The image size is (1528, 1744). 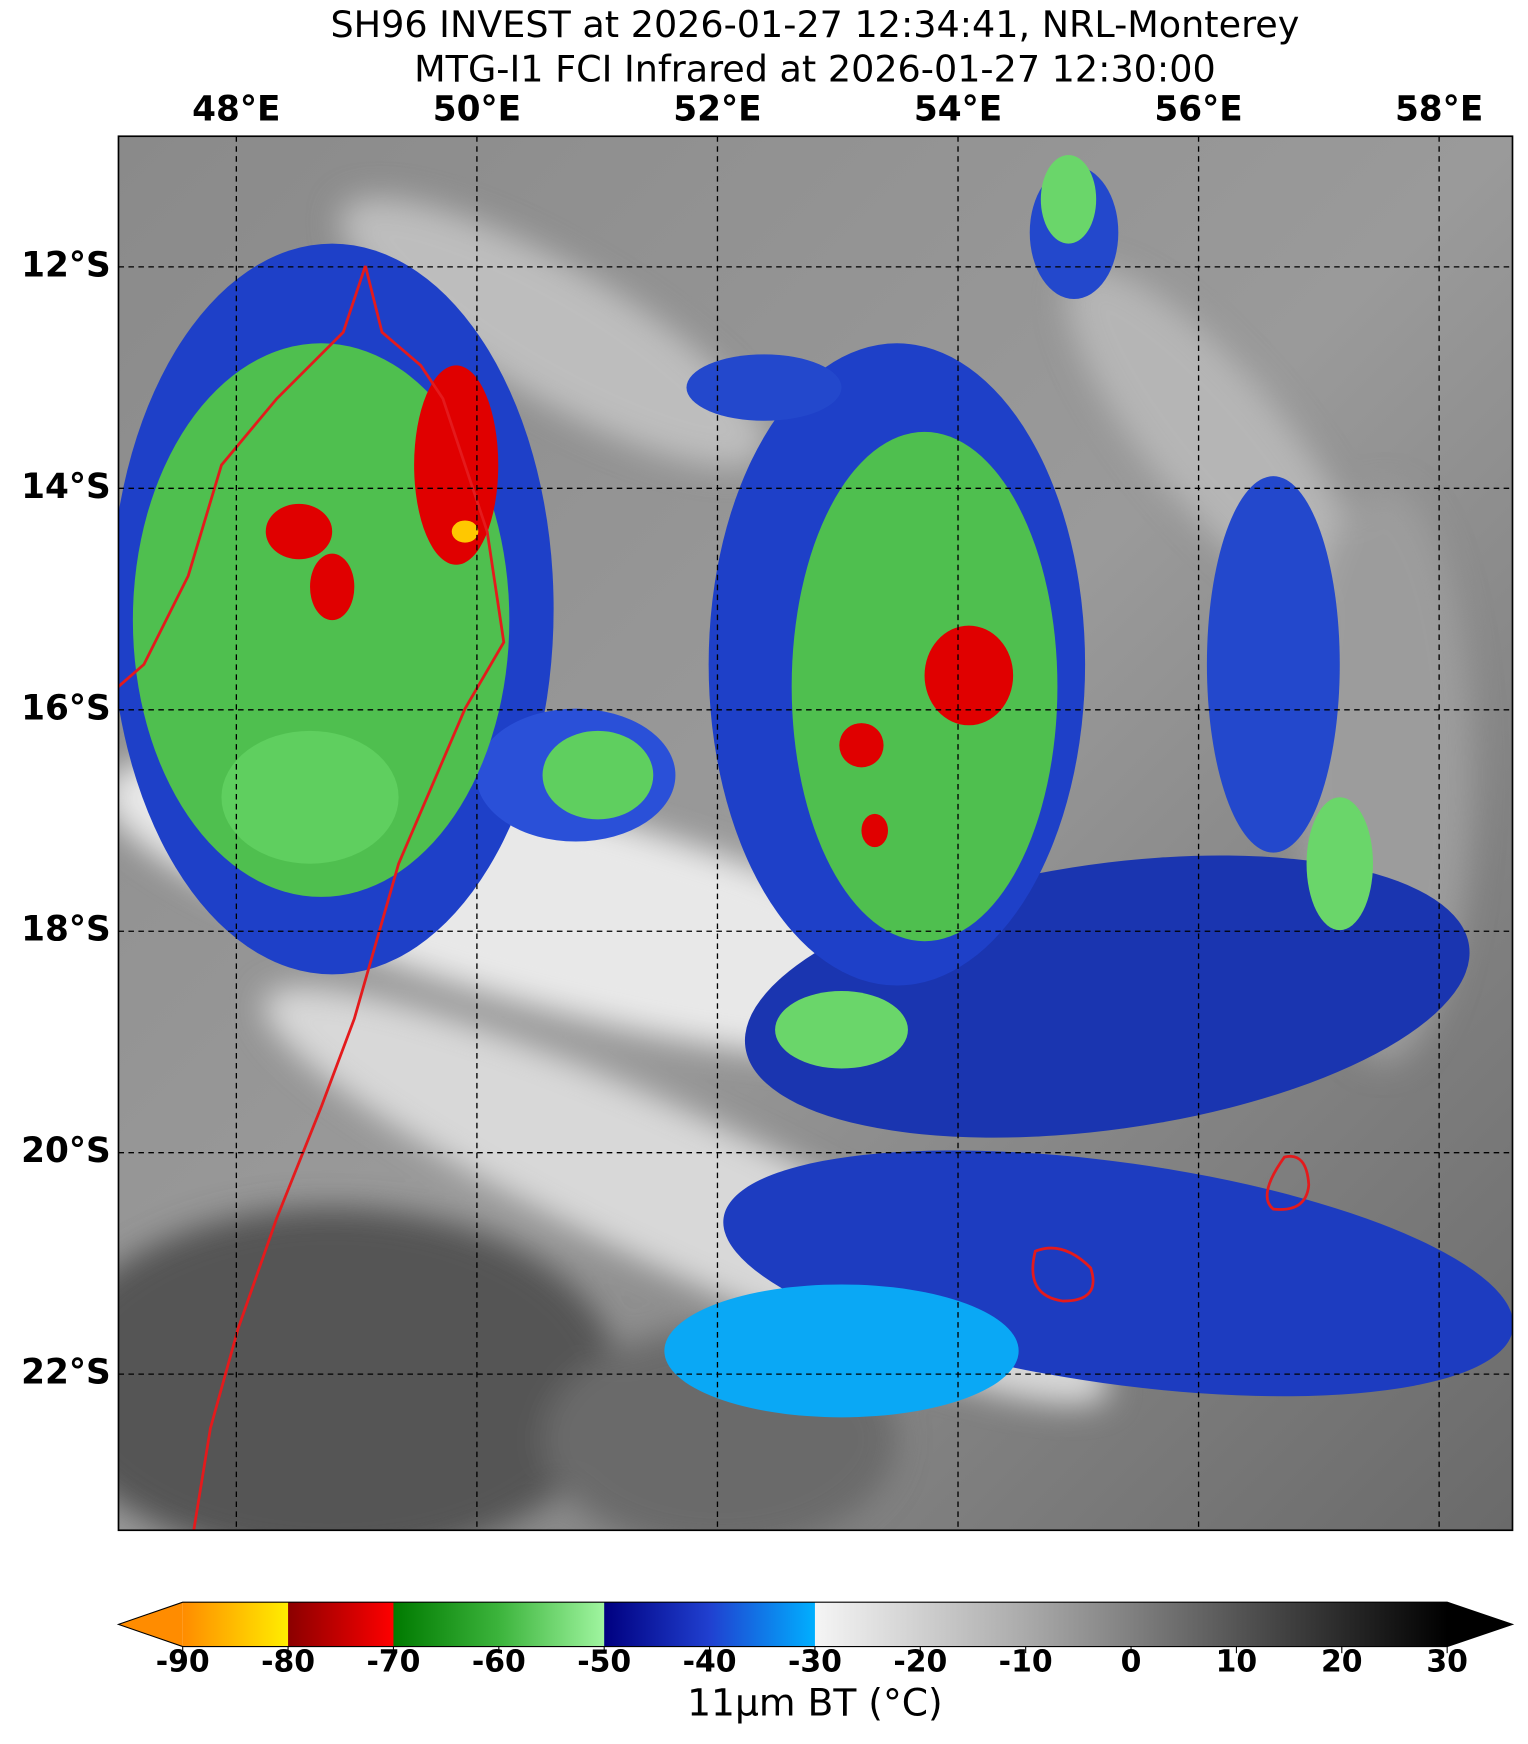 What do you see at coordinates (1480, 1624) in the screenshot?
I see `colorbar-extend-high` at bounding box center [1480, 1624].